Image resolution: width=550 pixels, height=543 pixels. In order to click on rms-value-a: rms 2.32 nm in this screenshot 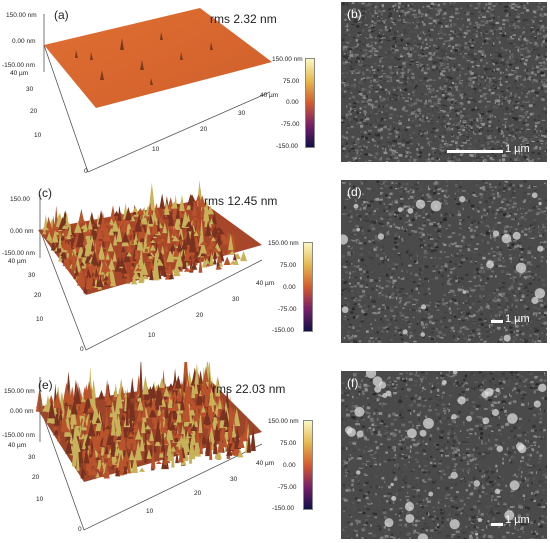, I will do `click(243, 19)`.